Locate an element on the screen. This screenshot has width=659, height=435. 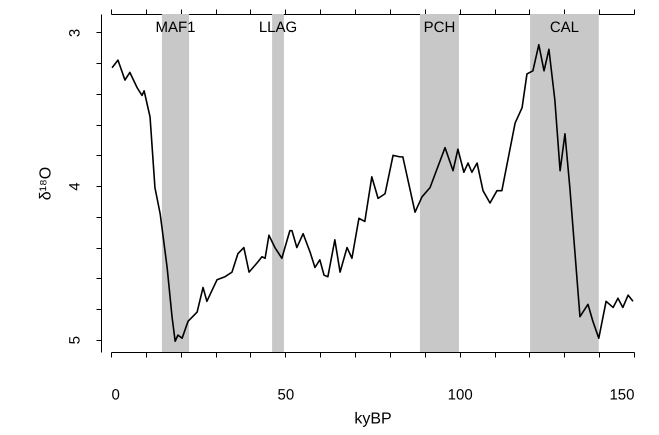
x-tick-label: 100 is located at coordinates (460, 395).